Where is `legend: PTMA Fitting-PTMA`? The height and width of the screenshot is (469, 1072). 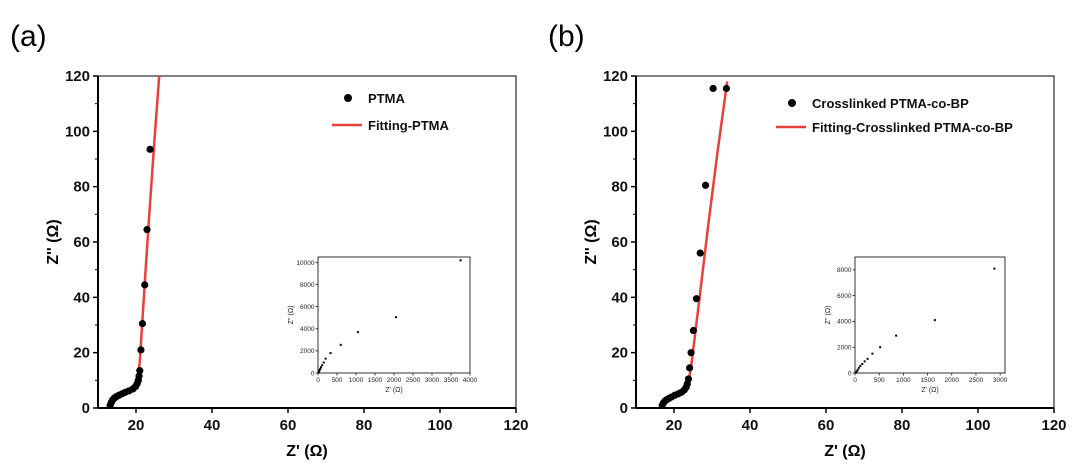 legend: PTMA Fitting-PTMA is located at coordinates (390, 112).